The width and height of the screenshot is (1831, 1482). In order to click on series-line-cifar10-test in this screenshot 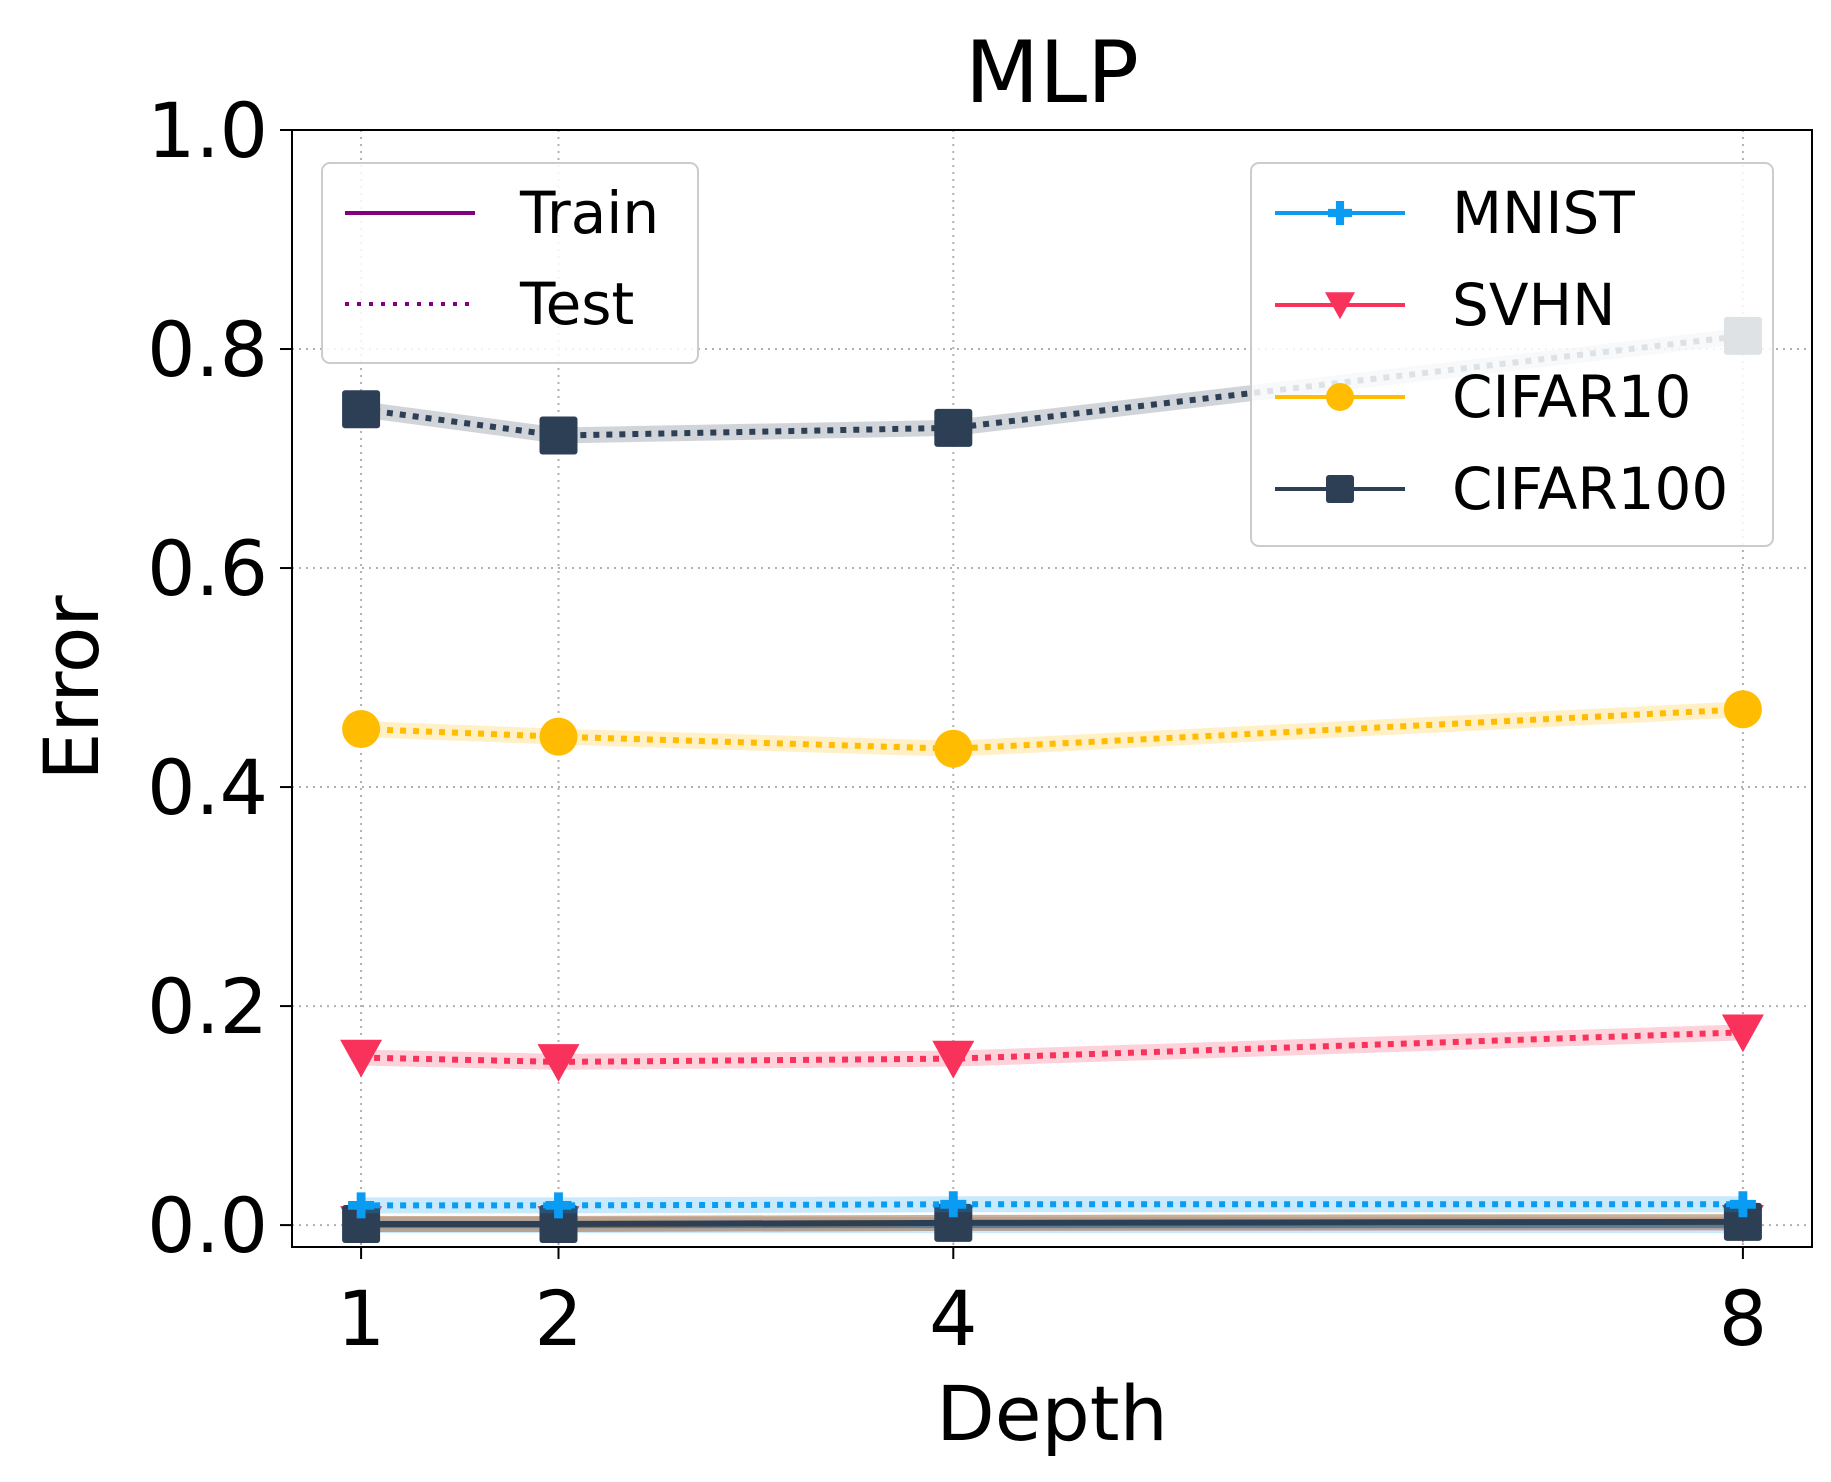, I will do `click(1052, 729)`.